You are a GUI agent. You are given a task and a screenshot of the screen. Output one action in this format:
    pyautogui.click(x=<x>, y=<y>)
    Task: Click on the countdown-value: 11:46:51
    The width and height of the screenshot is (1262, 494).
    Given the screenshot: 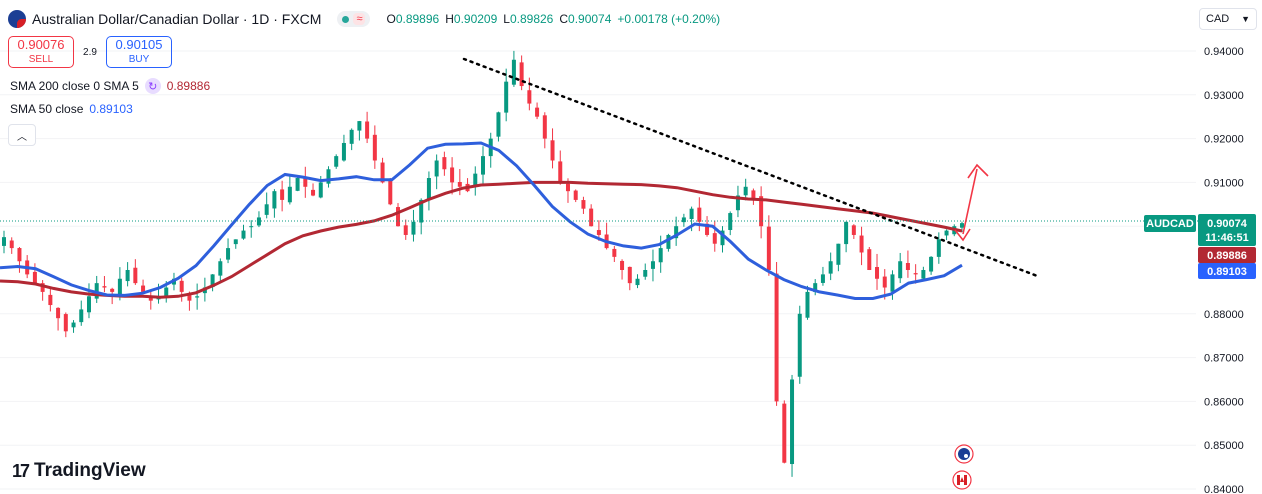 What is the action you would take?
    pyautogui.click(x=1226, y=238)
    